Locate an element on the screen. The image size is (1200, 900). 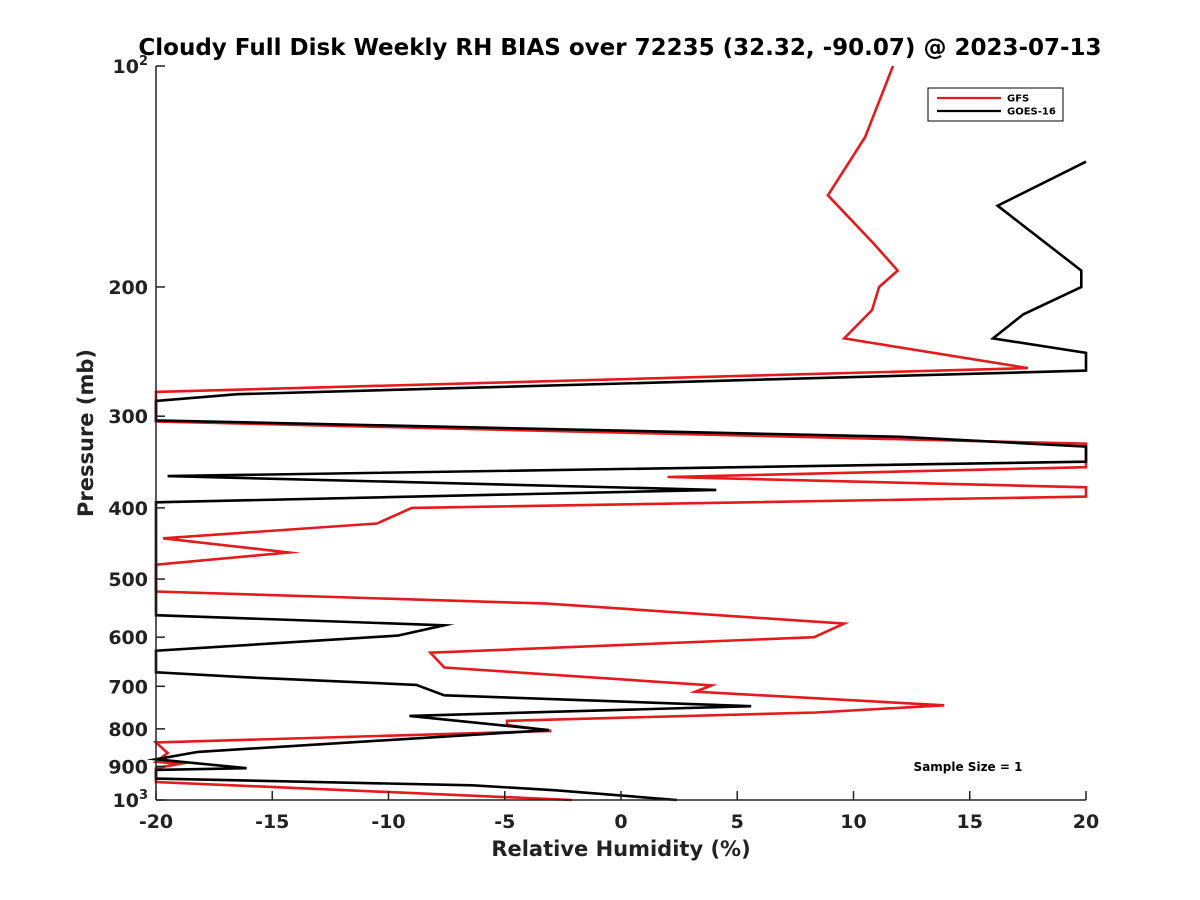
y-tick-label: 300 is located at coordinates (128, 417).